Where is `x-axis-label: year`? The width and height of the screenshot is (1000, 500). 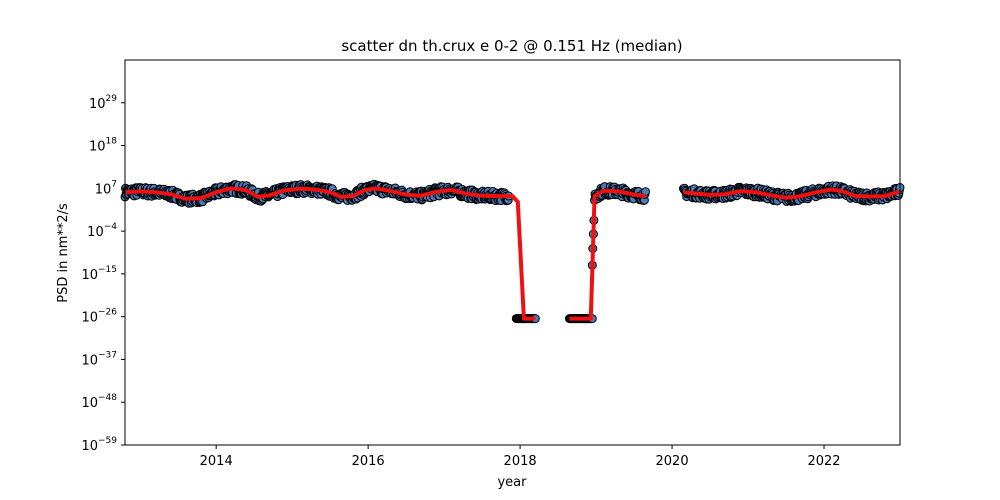 x-axis-label: year is located at coordinates (512, 482).